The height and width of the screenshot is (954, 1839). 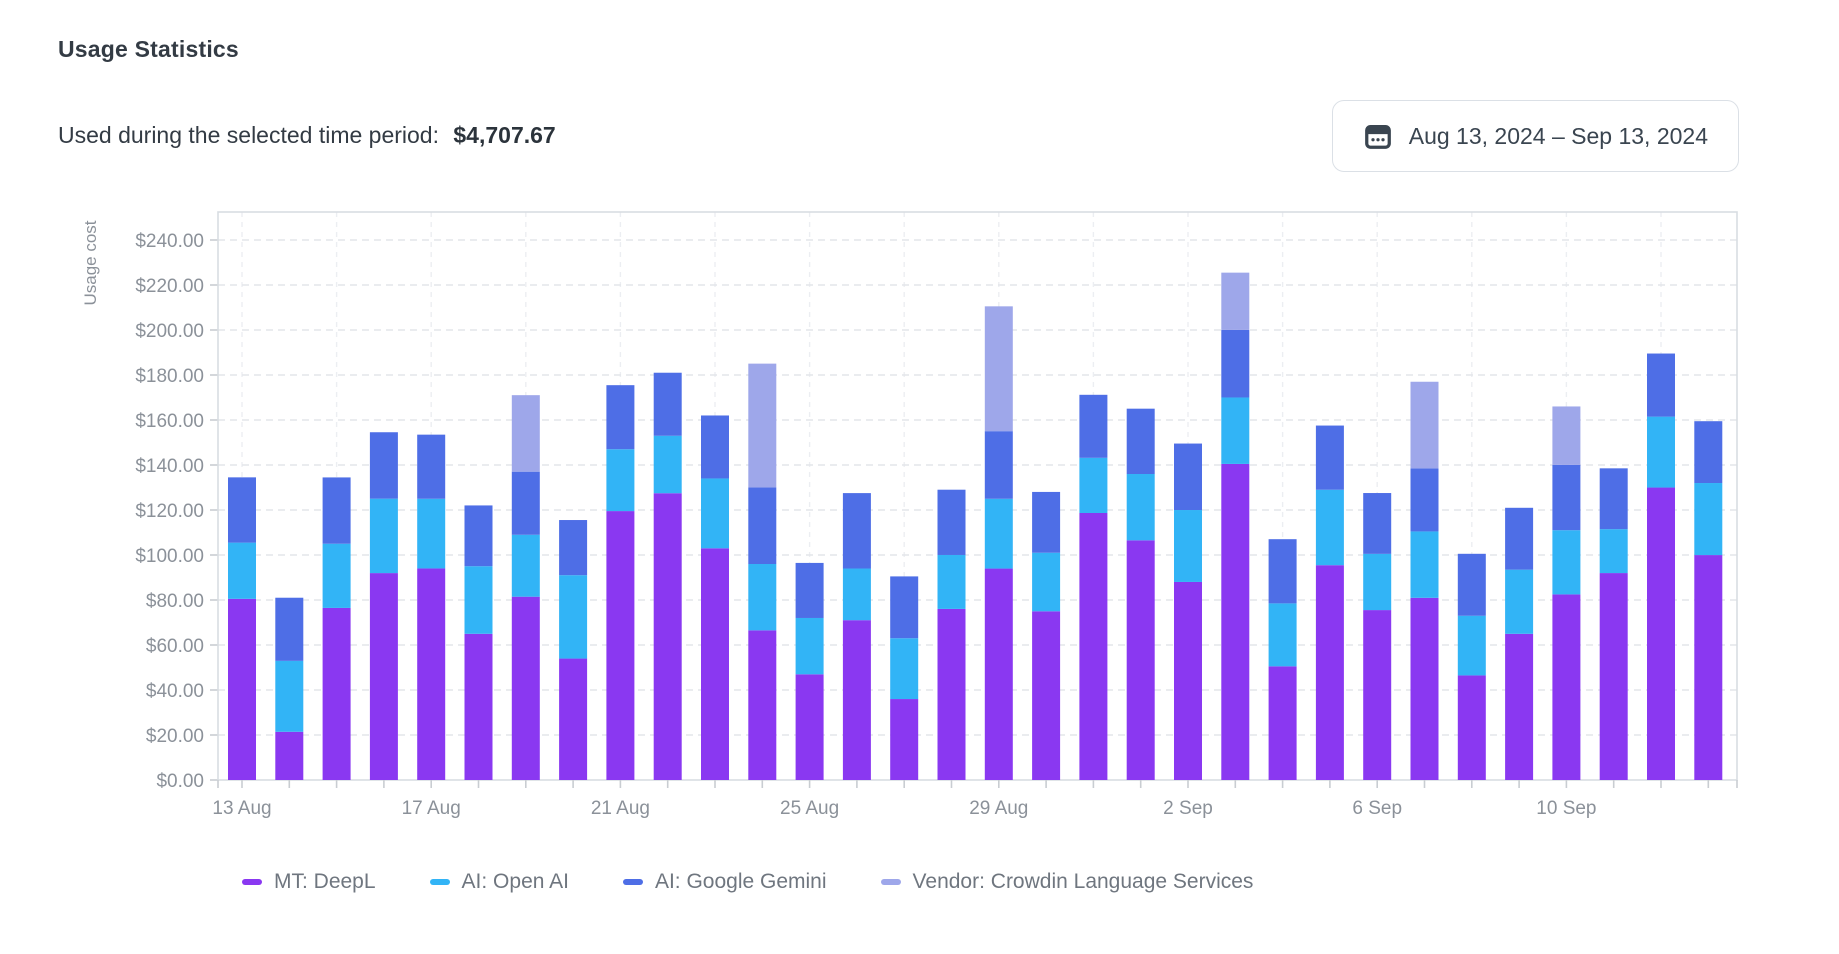 What do you see at coordinates (724, 882) in the screenshot?
I see `legend-item-gemini: AI: Google Gemini` at bounding box center [724, 882].